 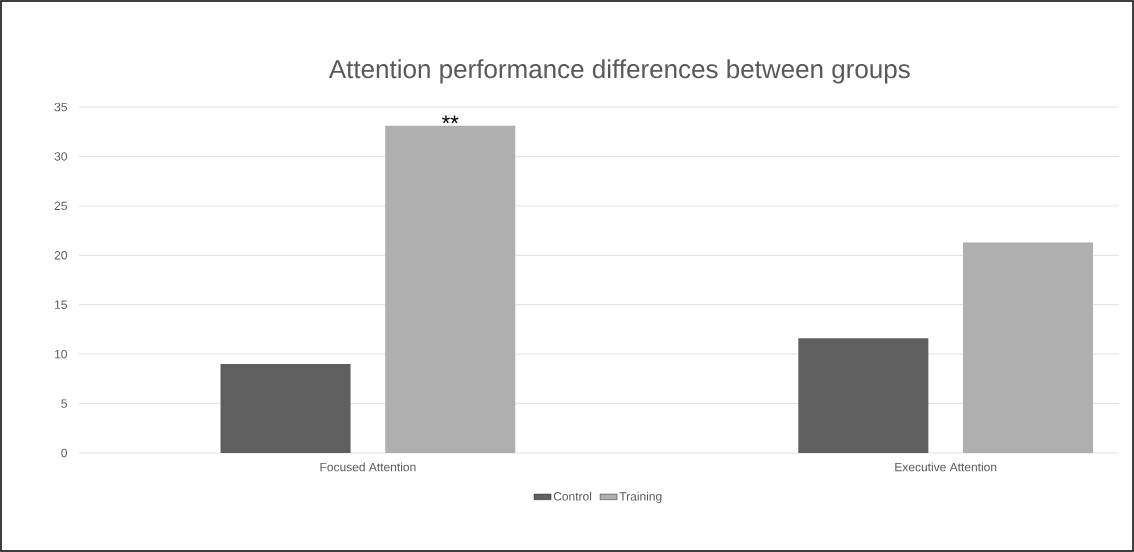 What do you see at coordinates (64, 403) in the screenshot?
I see `y-tick-label: 5` at bounding box center [64, 403].